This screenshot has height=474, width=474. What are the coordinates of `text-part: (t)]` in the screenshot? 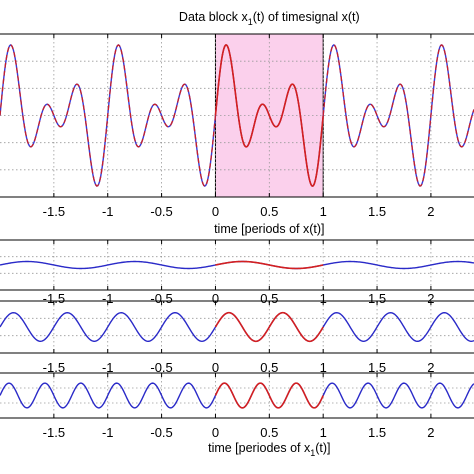 It's located at (322, 448).